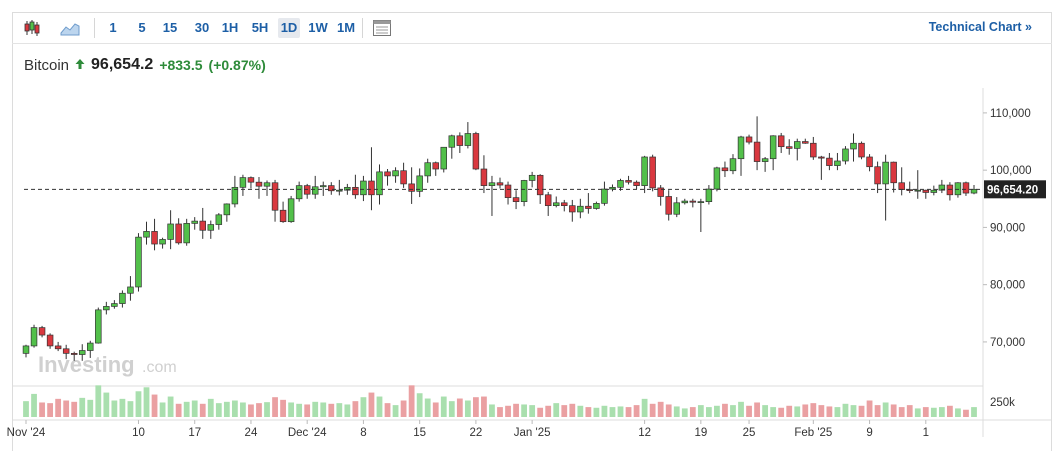 The image size is (1064, 451). What do you see at coordinates (1007, 343) in the screenshot?
I see `y-tick-label: 70,000` at bounding box center [1007, 343].